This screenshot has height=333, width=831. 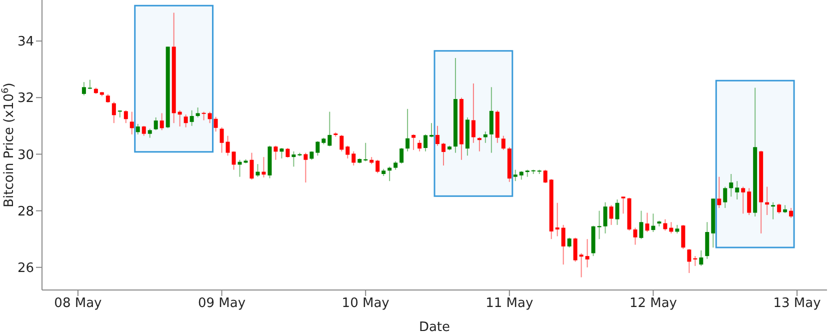 What do you see at coordinates (510, 304) in the screenshot?
I see `x-tick-label: 11 May` at bounding box center [510, 304].